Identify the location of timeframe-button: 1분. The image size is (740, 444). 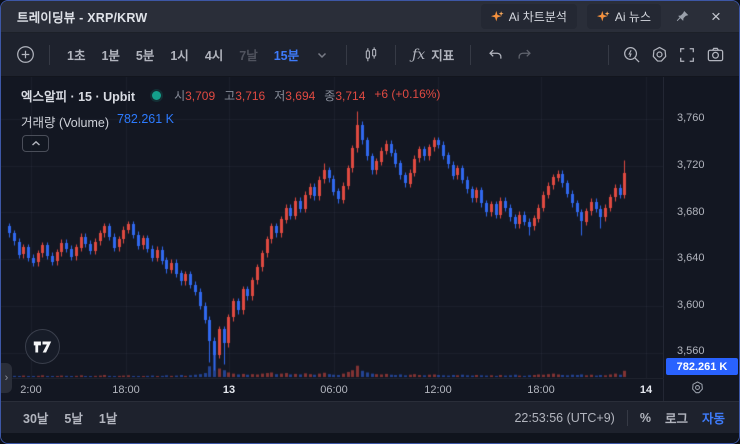
(110, 56).